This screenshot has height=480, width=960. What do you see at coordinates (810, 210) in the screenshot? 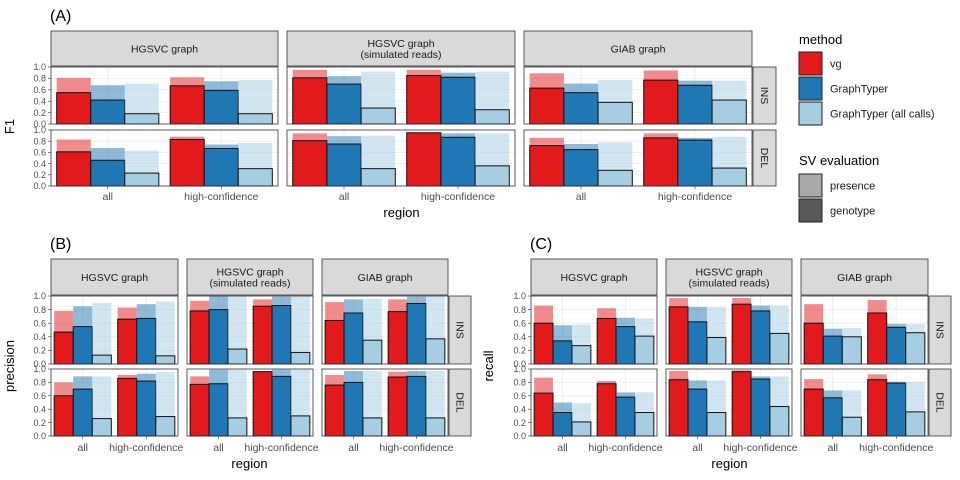
I see `legend-key-genotype` at bounding box center [810, 210].